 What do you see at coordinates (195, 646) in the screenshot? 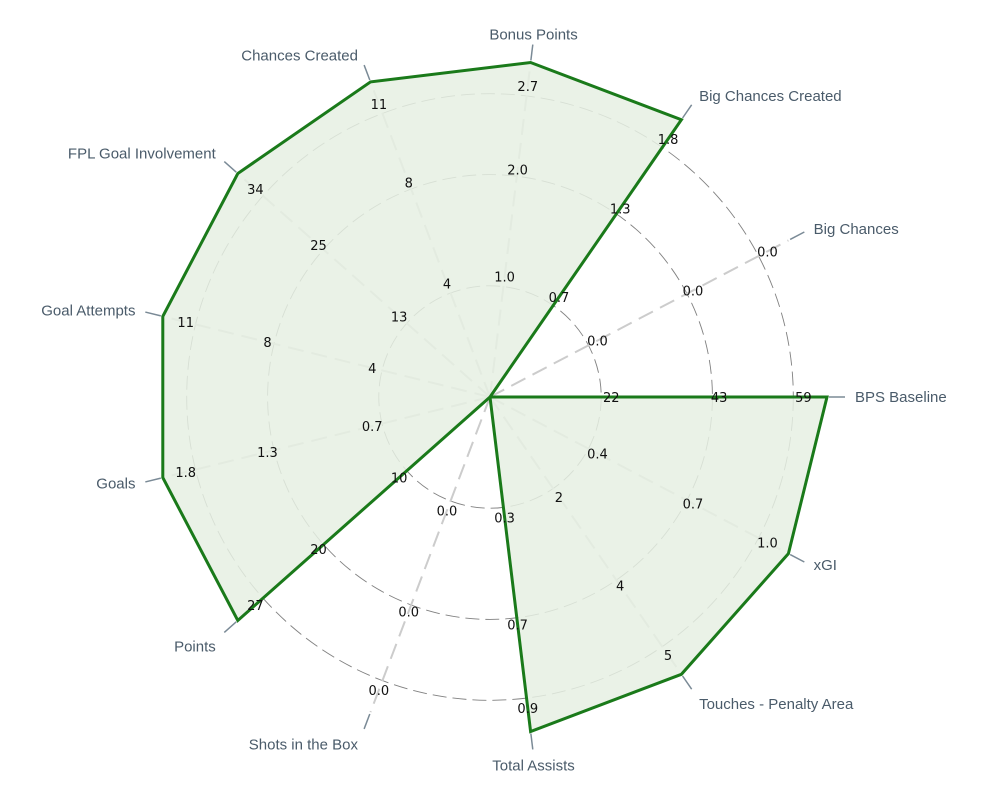
I see `axis-label-5: Points` at bounding box center [195, 646].